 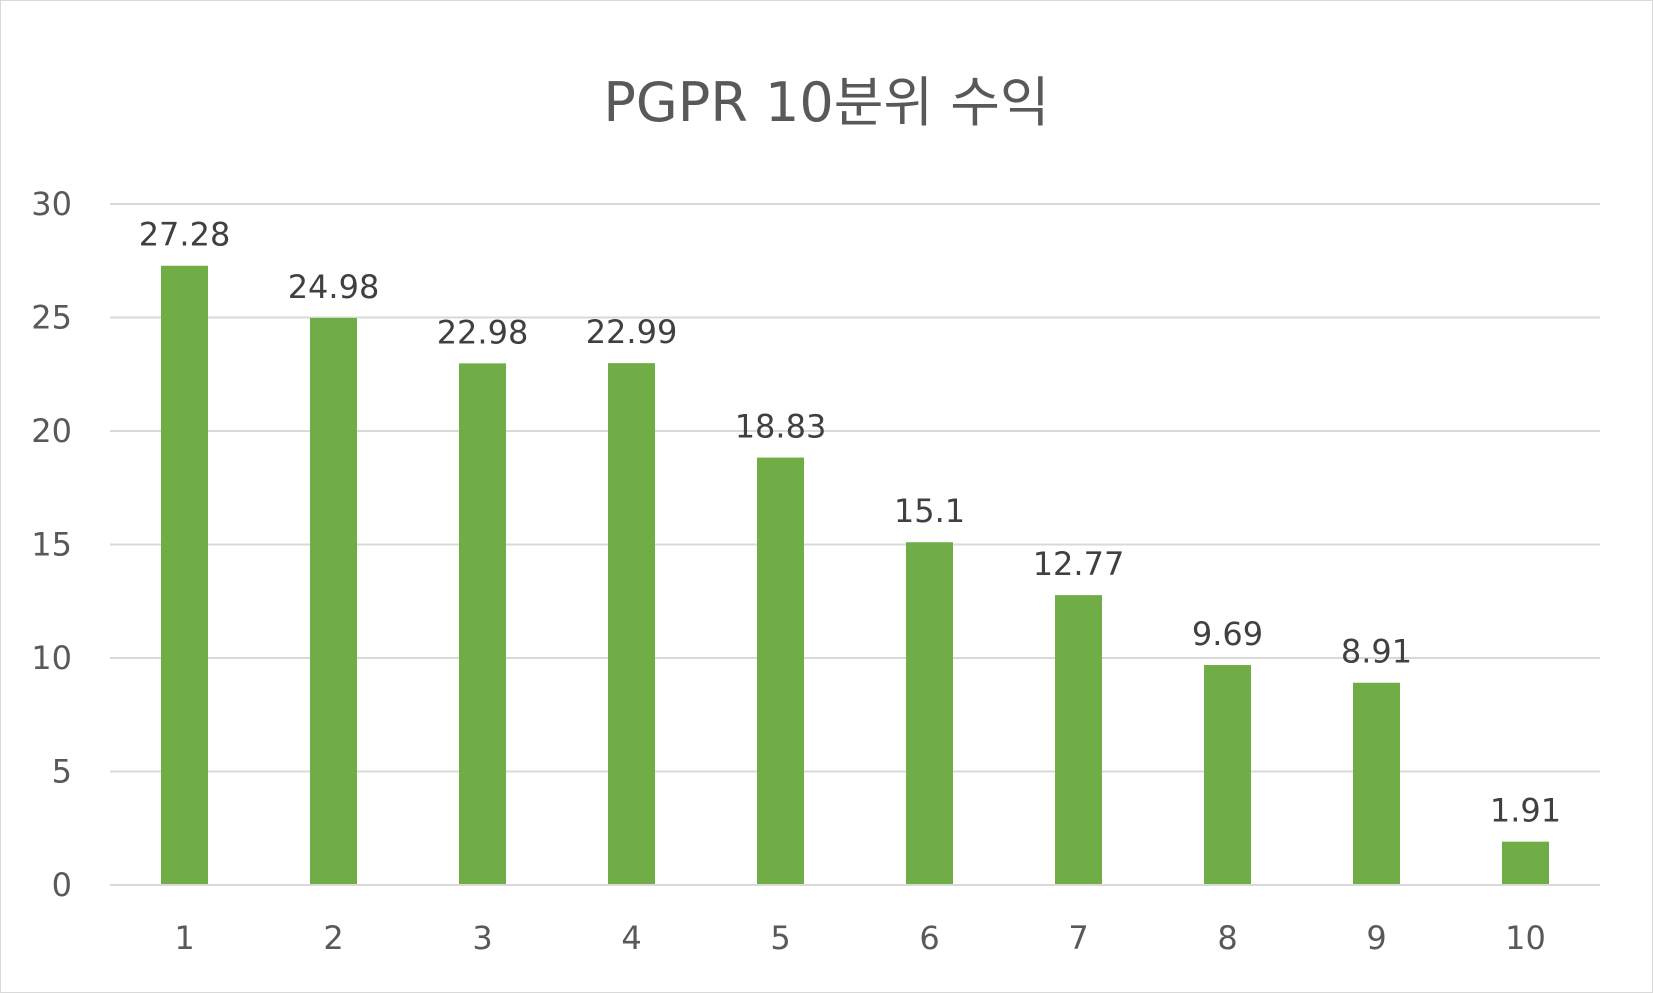 What do you see at coordinates (51, 658) in the screenshot?
I see `y-tick-label: 10` at bounding box center [51, 658].